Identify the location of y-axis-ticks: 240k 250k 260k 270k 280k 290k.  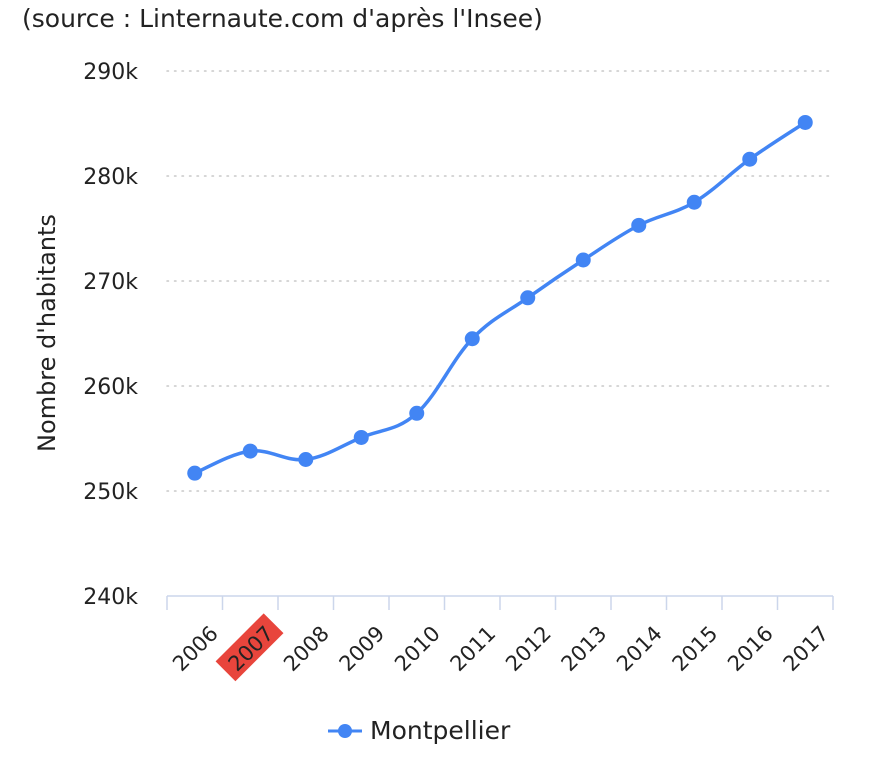
(110, 335).